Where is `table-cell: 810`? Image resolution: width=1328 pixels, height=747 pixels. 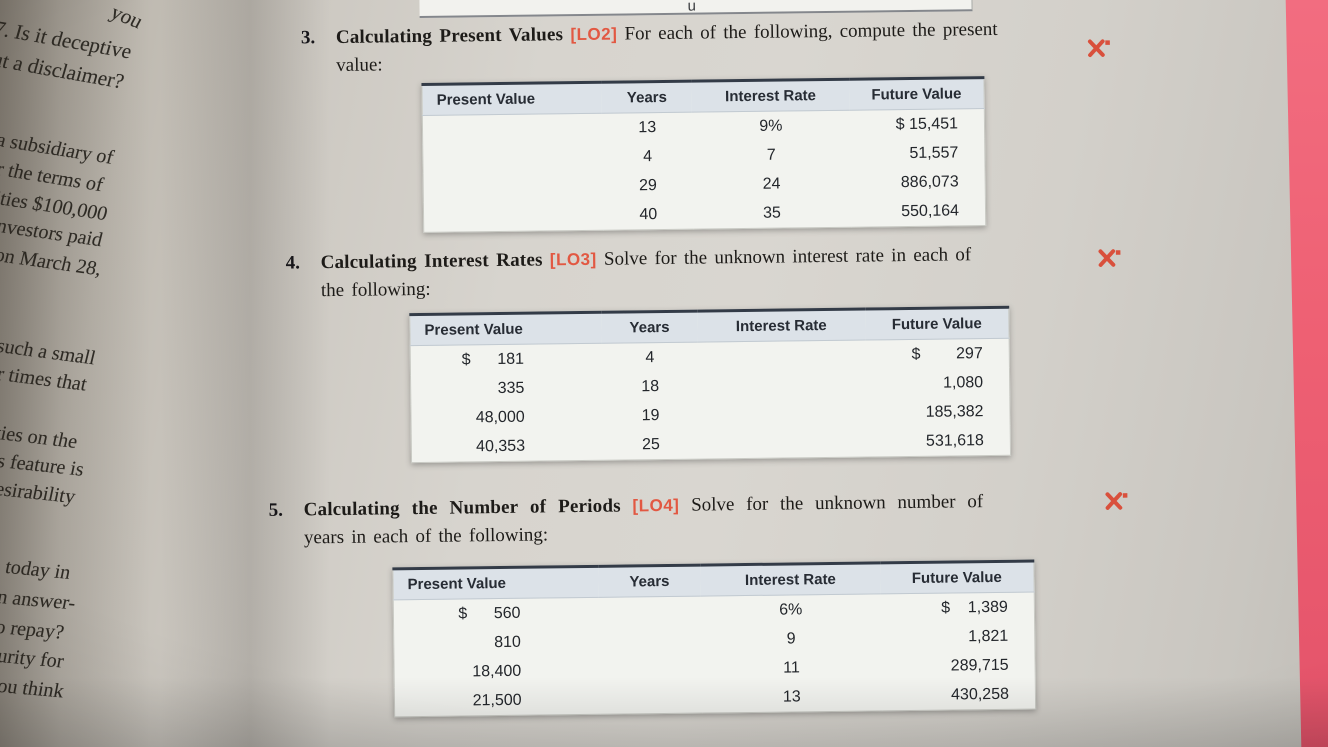
table-cell: 810 is located at coordinates (507, 642).